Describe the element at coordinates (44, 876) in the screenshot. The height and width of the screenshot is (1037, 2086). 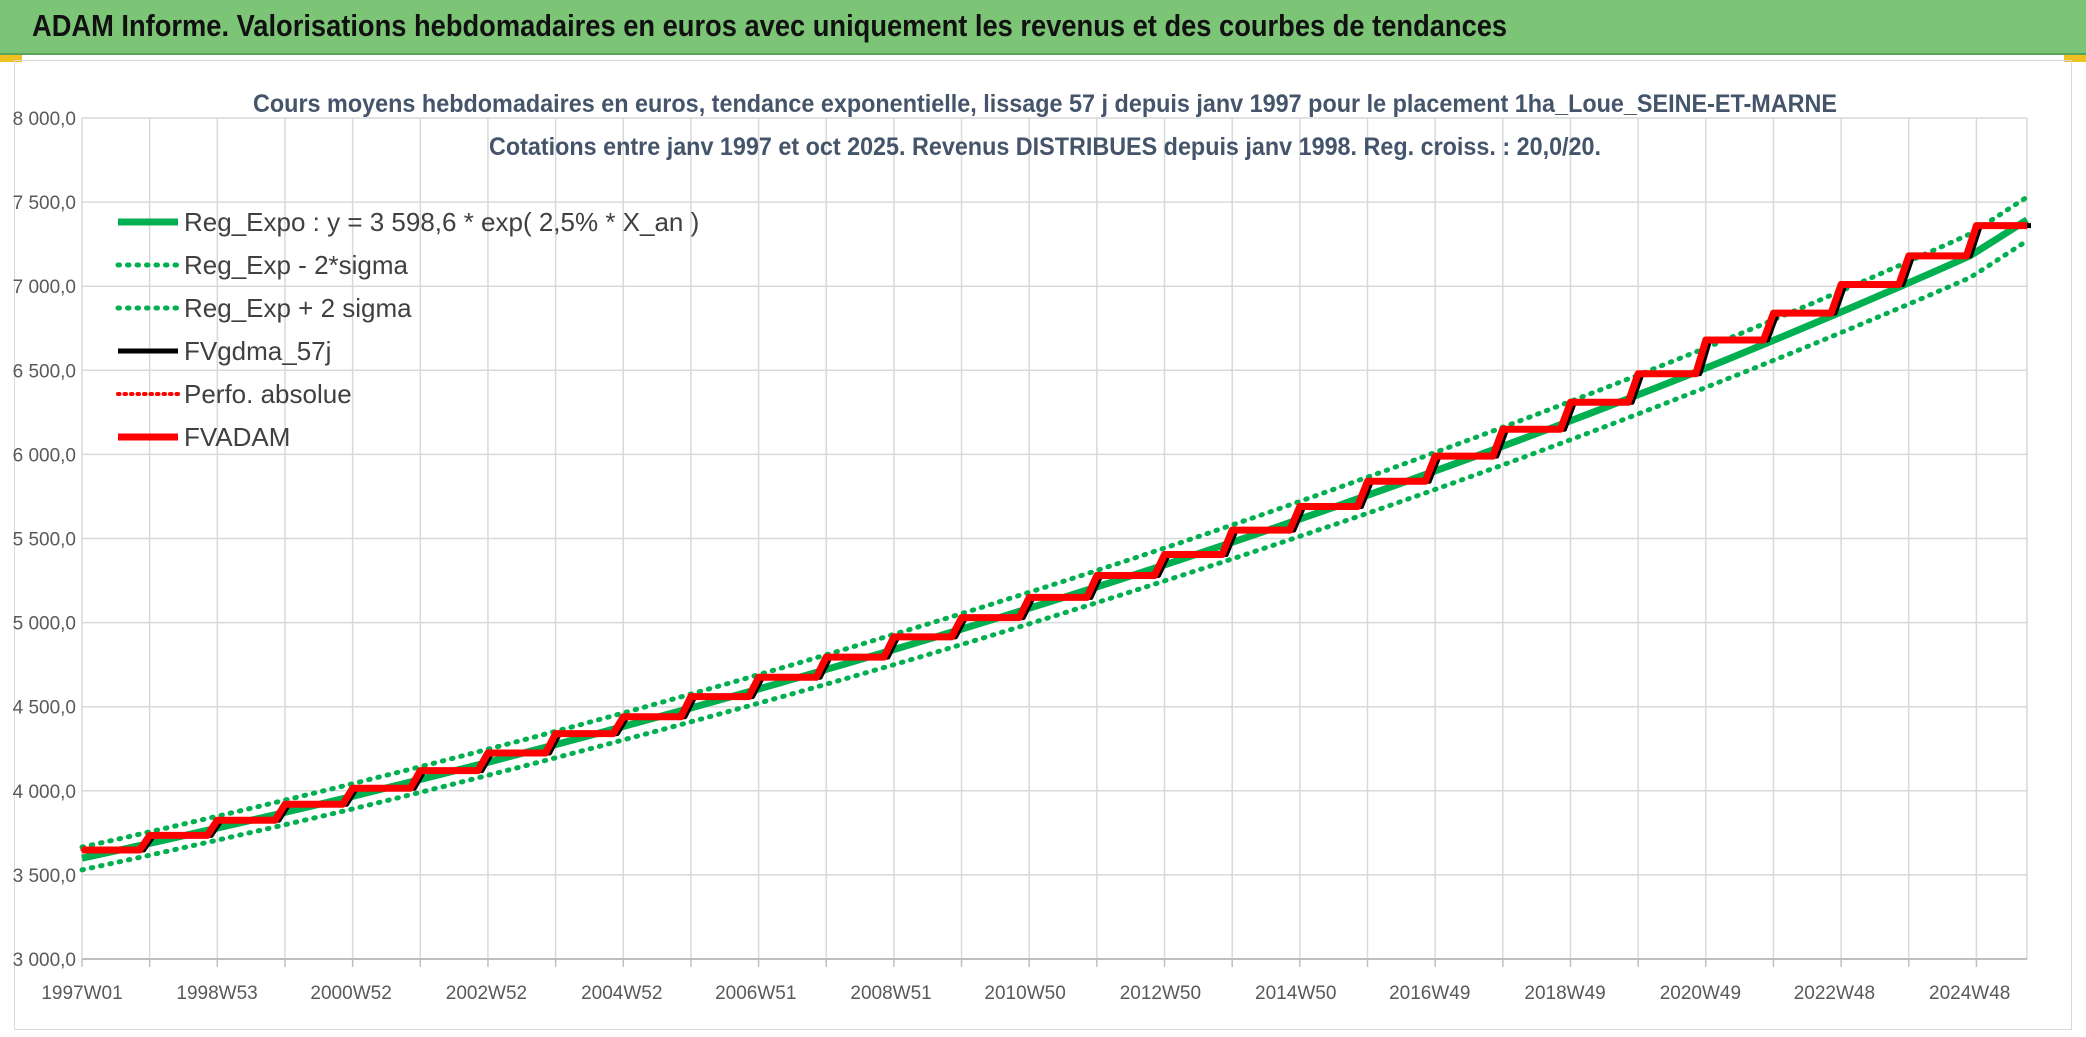
I see `y-tick-label: 3 500,0` at that location.